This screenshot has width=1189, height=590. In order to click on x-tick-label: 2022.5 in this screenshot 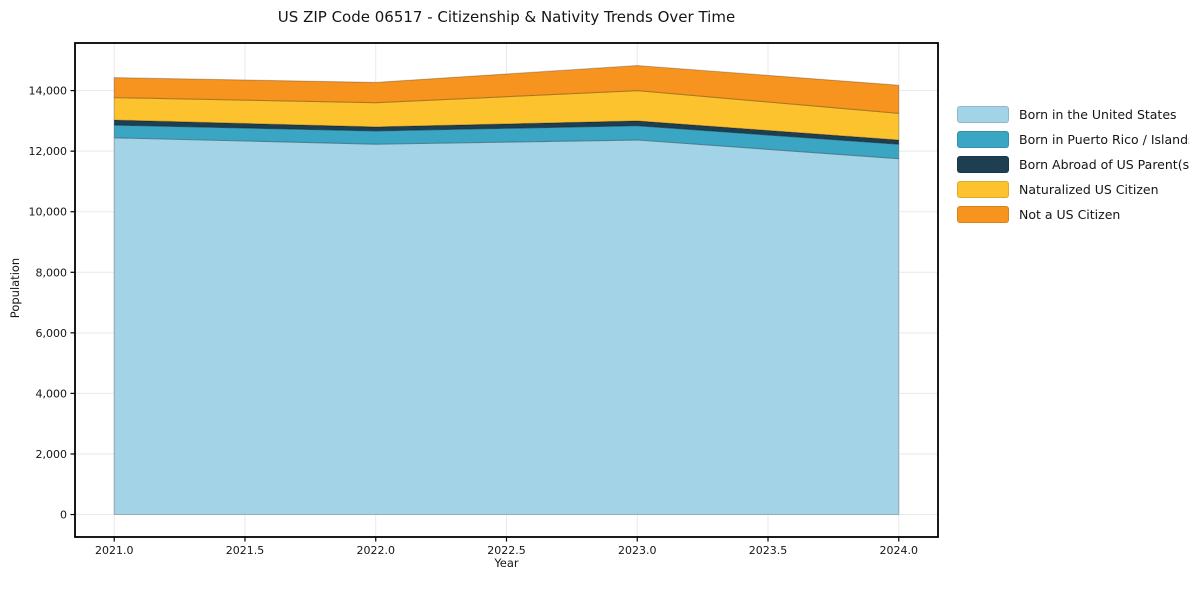, I will do `click(506, 550)`.